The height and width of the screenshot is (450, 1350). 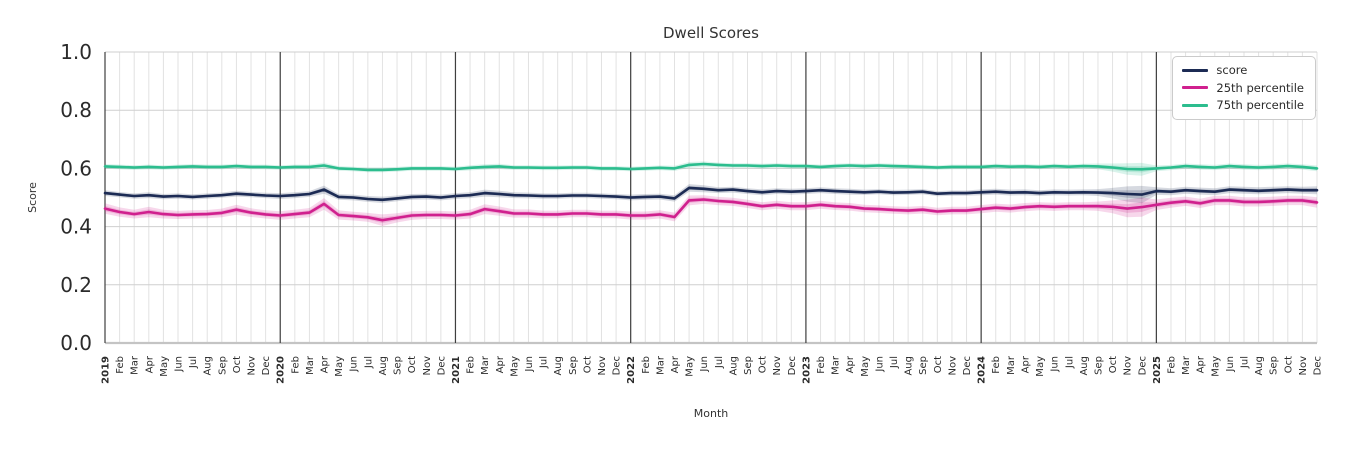 What do you see at coordinates (76, 227) in the screenshot?
I see `y-tick-label: 0.4` at bounding box center [76, 227].